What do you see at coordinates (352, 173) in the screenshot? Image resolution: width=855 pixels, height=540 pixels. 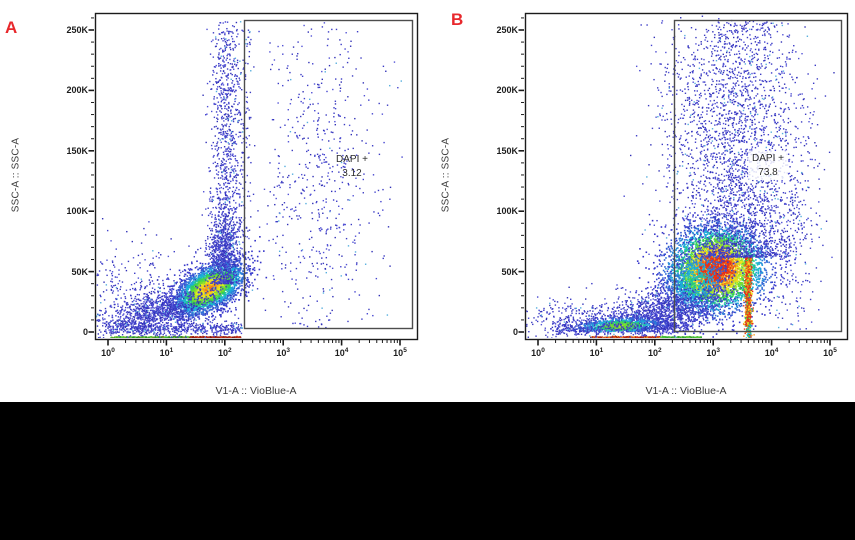 I see `gate-percent-a: 3.12` at bounding box center [352, 173].